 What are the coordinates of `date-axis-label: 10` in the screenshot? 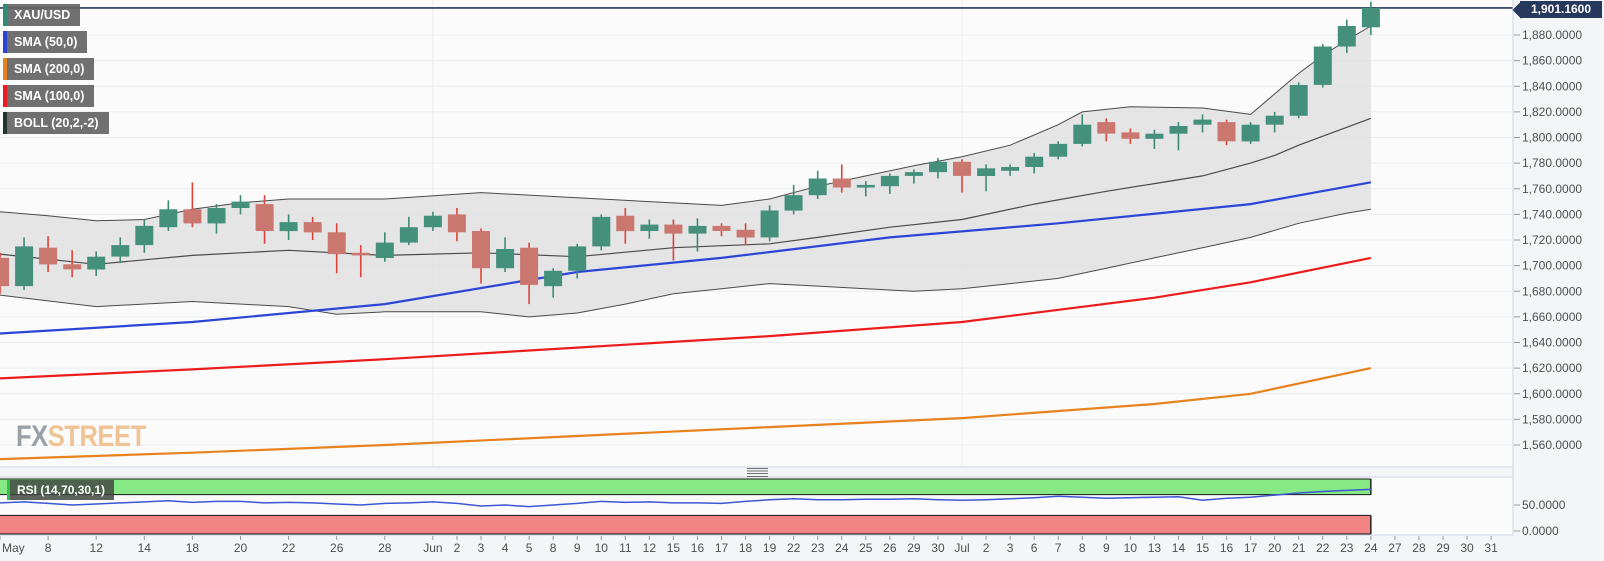 It's located at (1131, 548).